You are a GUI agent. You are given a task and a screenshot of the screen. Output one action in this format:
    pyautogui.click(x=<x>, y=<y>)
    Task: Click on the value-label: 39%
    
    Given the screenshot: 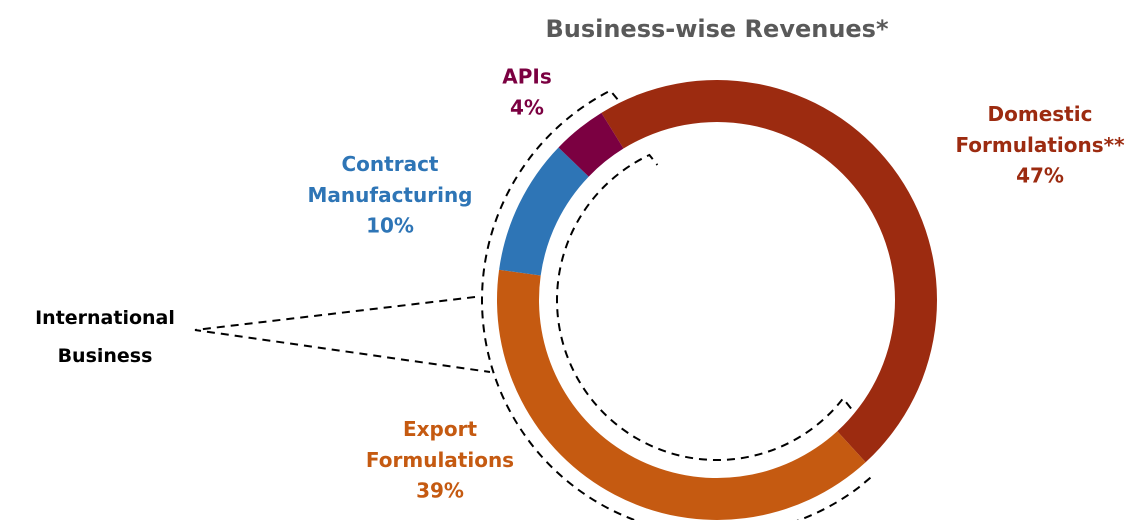 What is the action you would take?
    pyautogui.click(x=440, y=491)
    